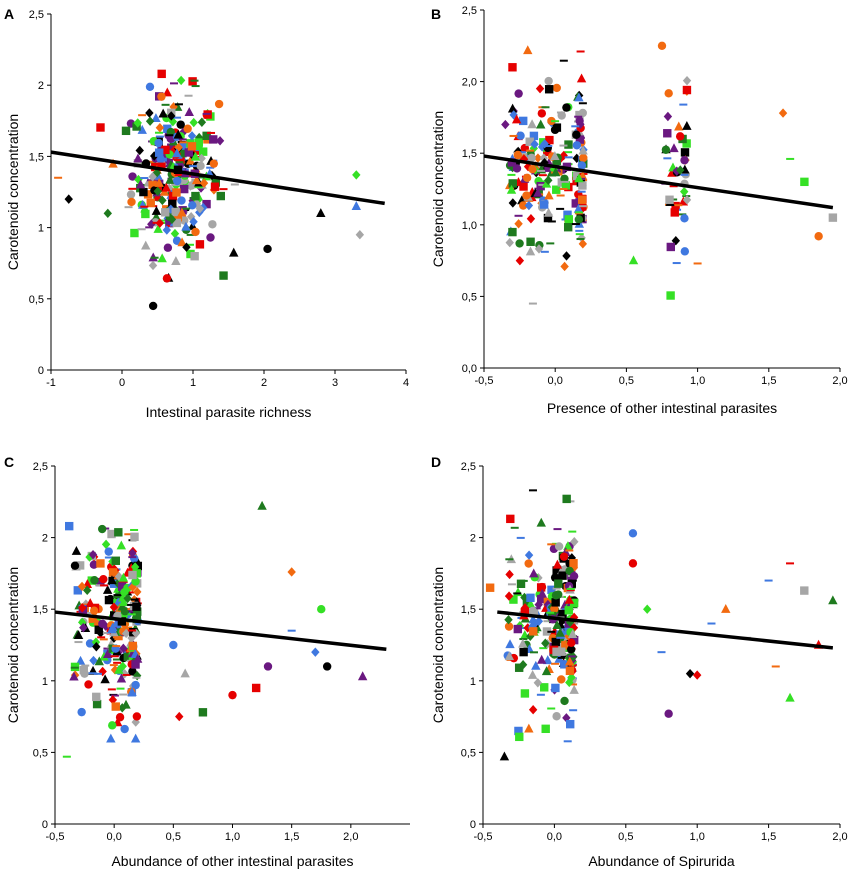  What do you see at coordinates (469, 369) in the screenshot?
I see `y-tick-label: 0,0` at bounding box center [469, 369].